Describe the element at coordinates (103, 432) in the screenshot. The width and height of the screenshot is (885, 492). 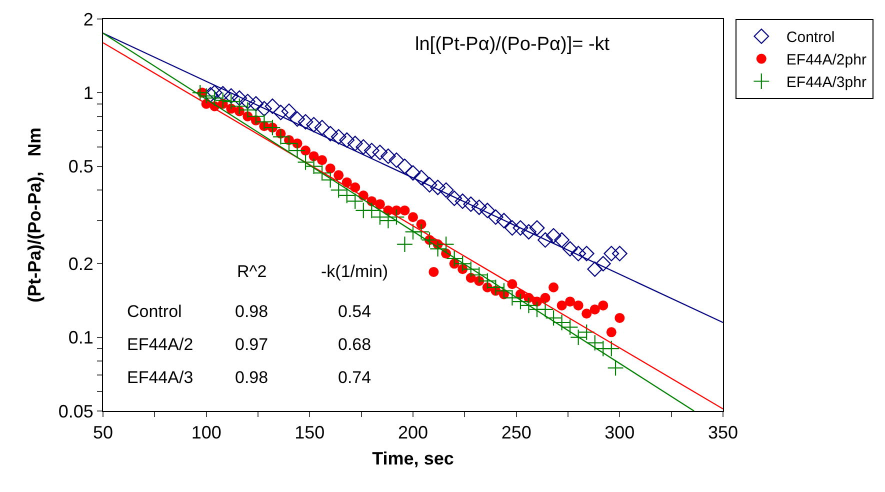
I see `x-tick-label: 50` at that location.